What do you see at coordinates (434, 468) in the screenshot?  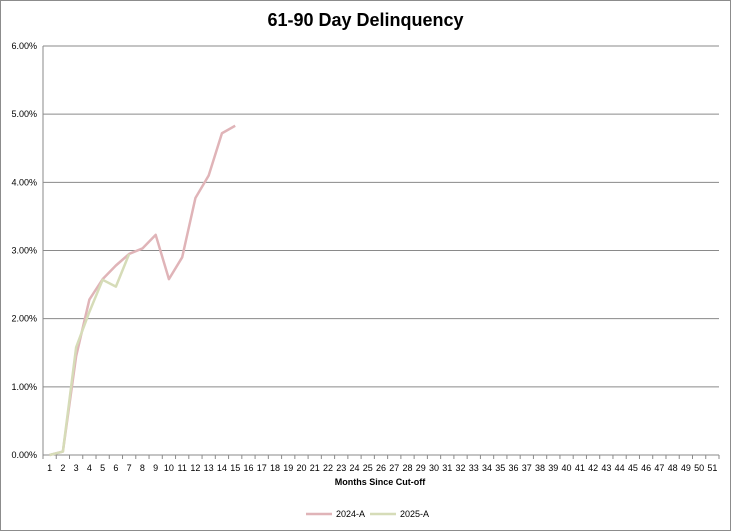 I see `x-tick-label: 30` at bounding box center [434, 468].